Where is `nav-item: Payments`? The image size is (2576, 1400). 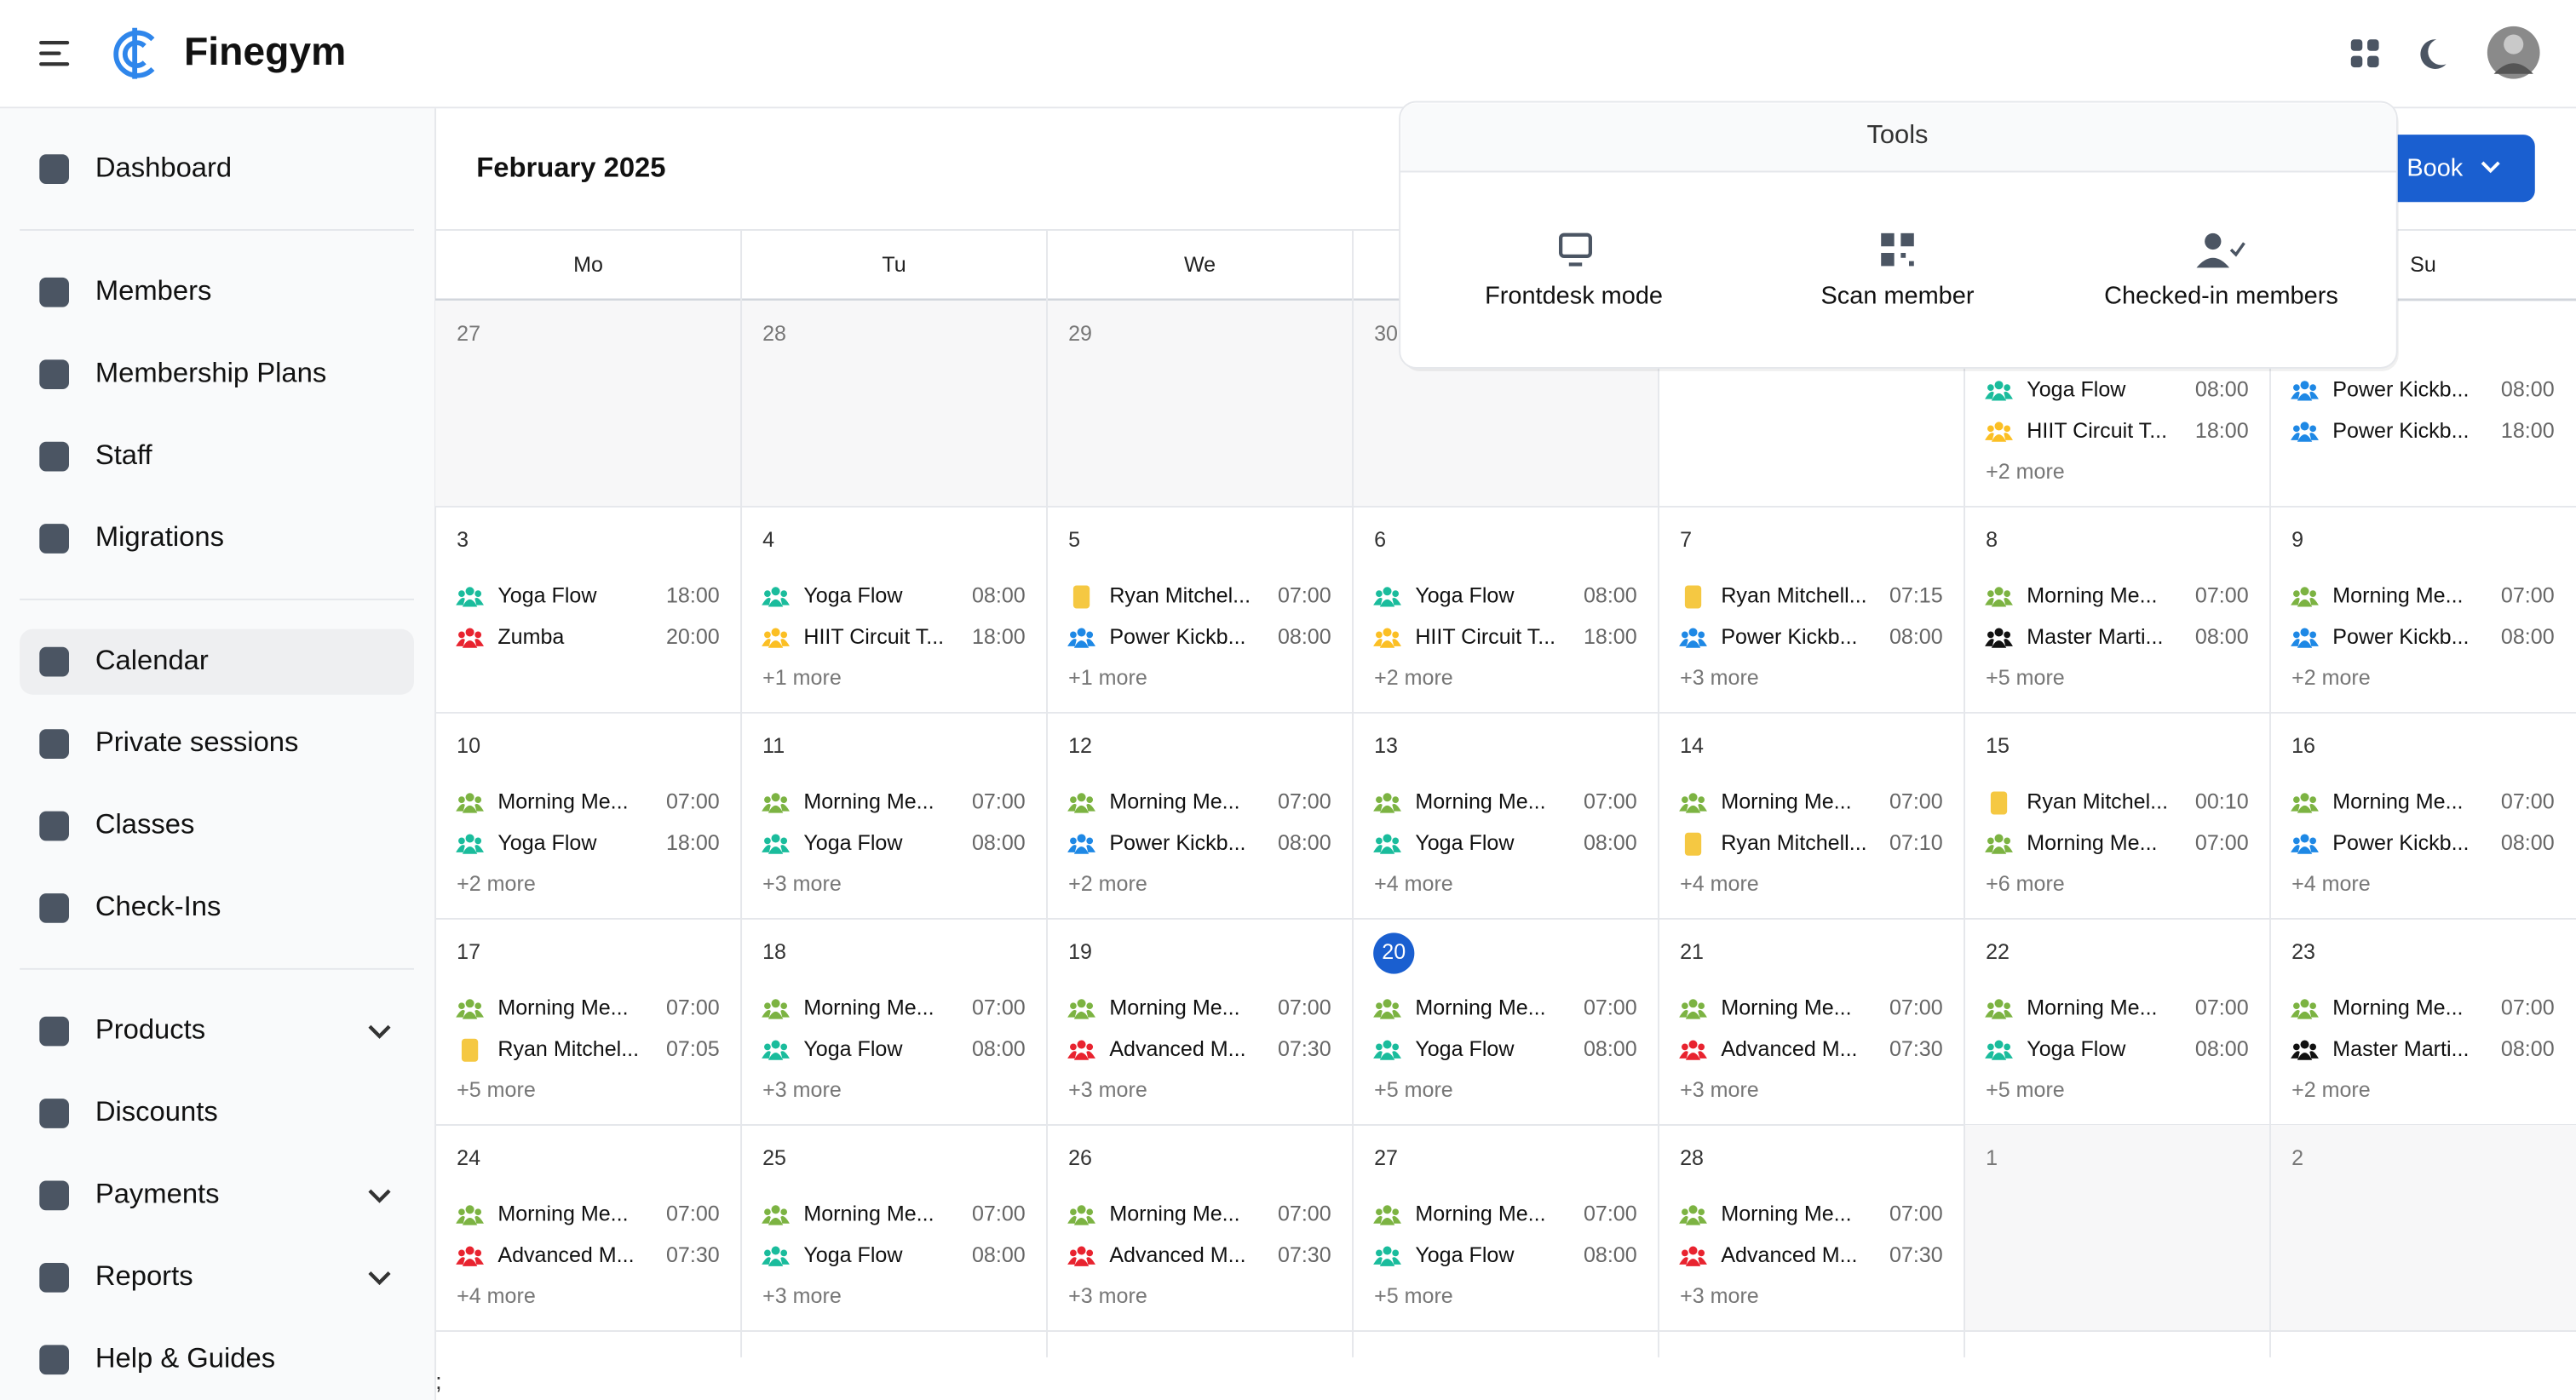
nav-item: Payments is located at coordinates (157, 1194).